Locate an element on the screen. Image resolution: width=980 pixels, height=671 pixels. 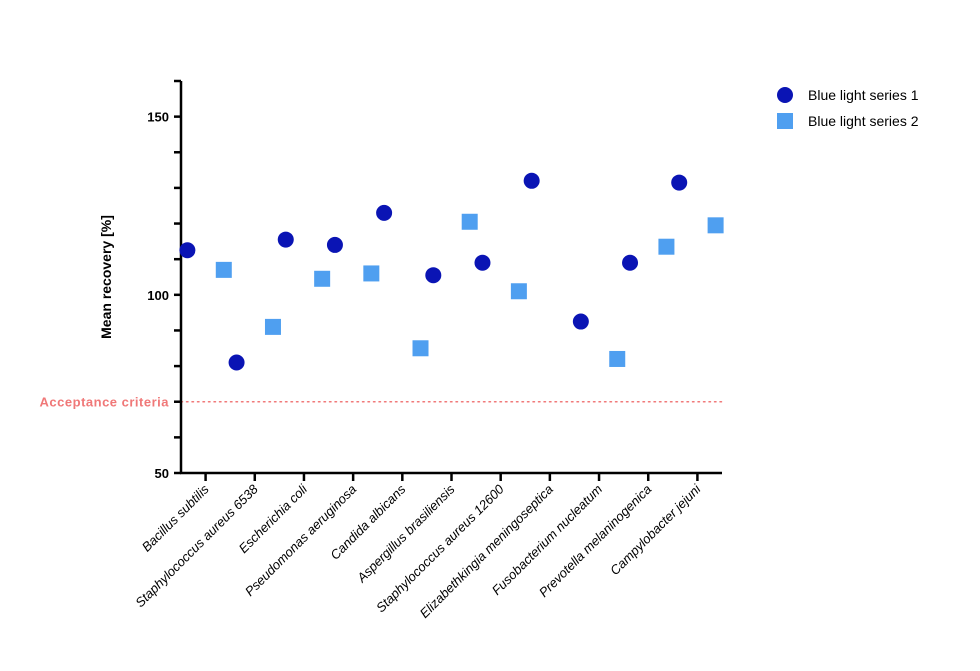
y-tick-label: 50 is located at coordinates (162, 473).